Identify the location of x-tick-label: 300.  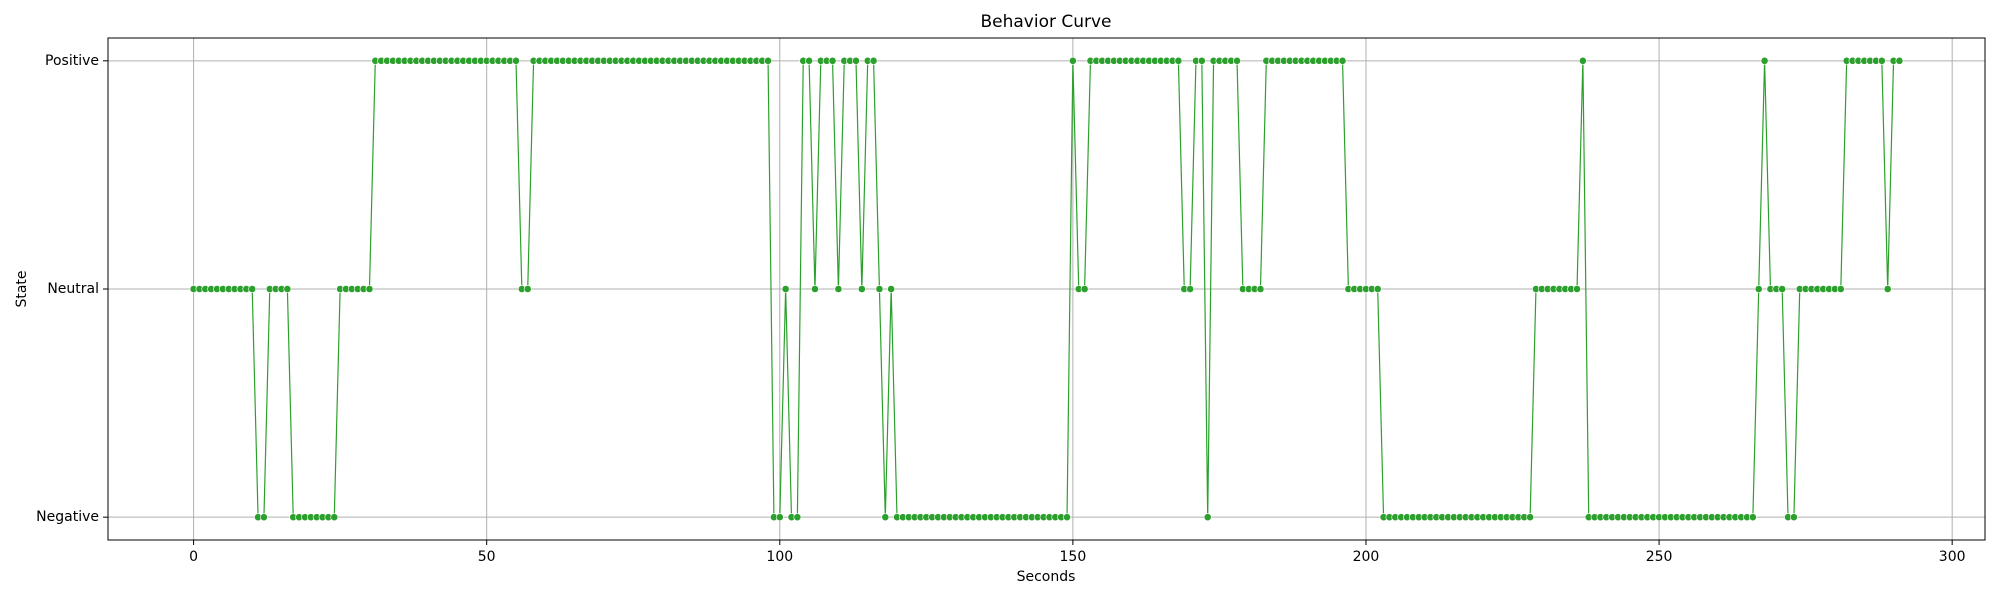
(1952, 557).